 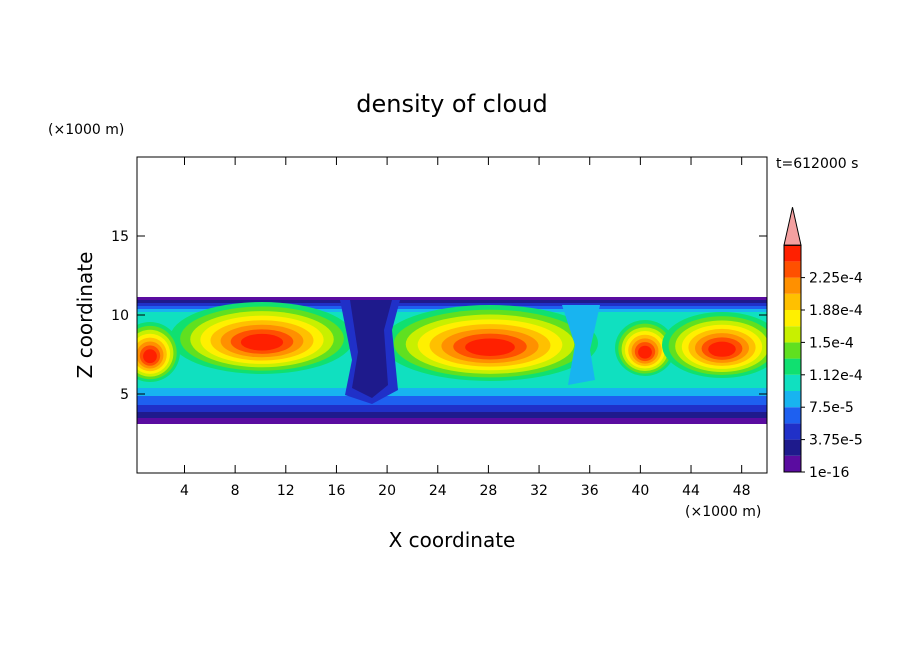 What do you see at coordinates (817, 164) in the screenshot?
I see `time-annotation: t=612000 s` at bounding box center [817, 164].